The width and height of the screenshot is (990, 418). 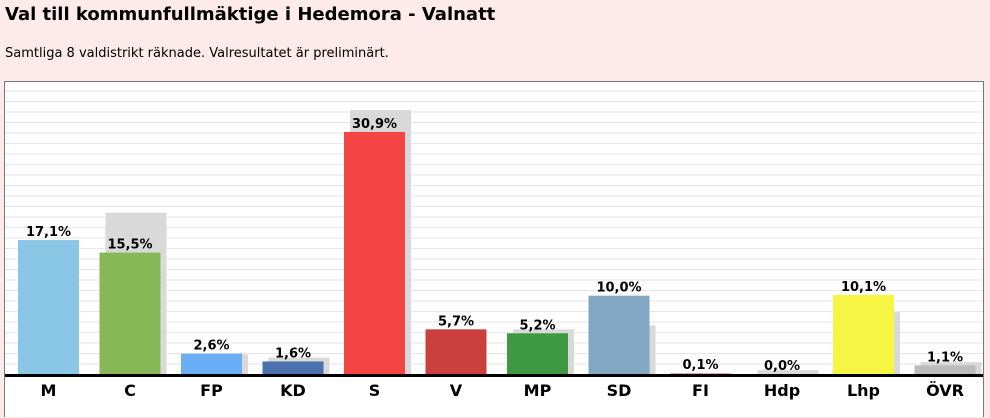 I want to click on value-label-mp: 5,2%, so click(x=537, y=325).